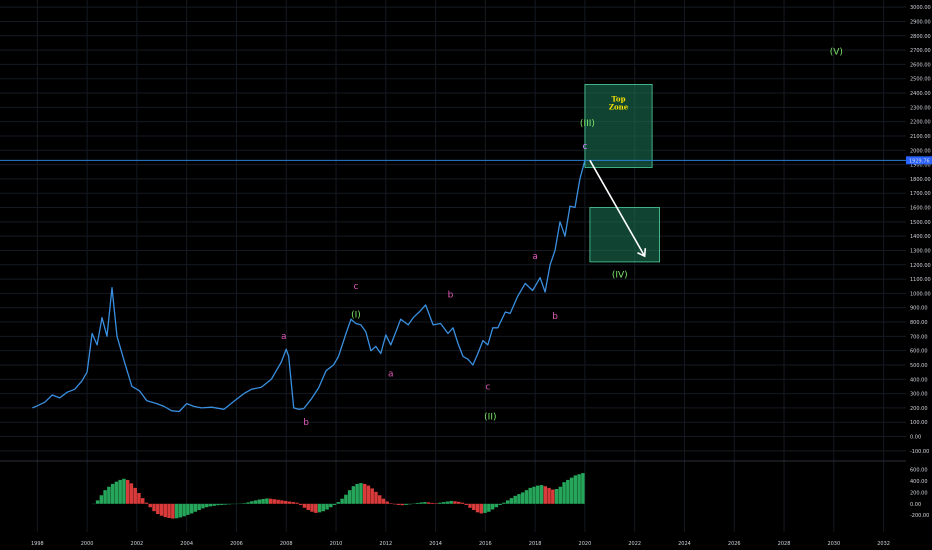 The width and height of the screenshot is (932, 550). Describe the element at coordinates (919, 482) in the screenshot. I see `osc-y-tick-label: 400.00` at that location.